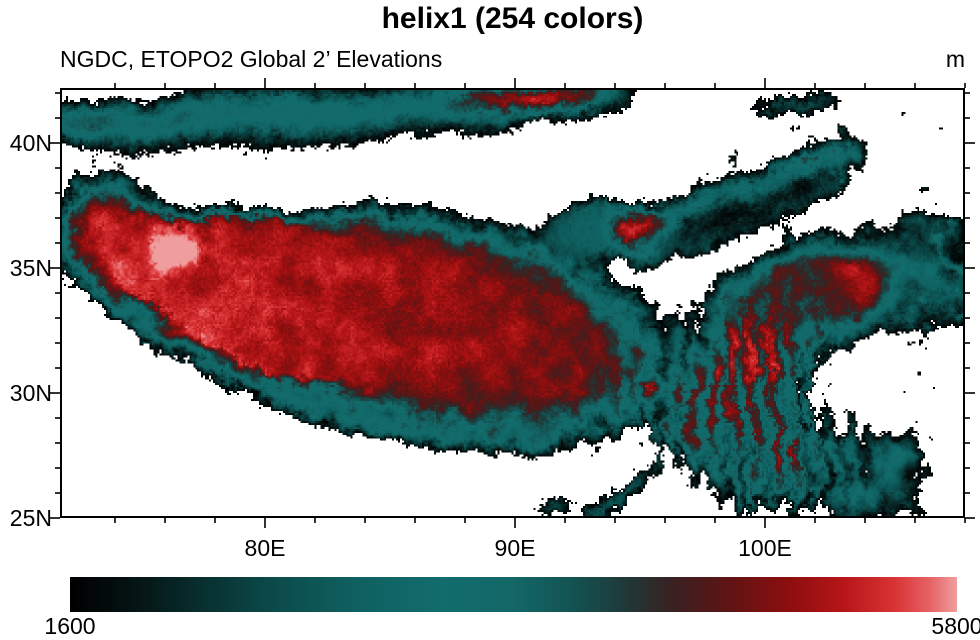 This screenshot has height=640, width=980. What do you see at coordinates (30, 143) in the screenshot?
I see `y-tick-label: 40N` at bounding box center [30, 143].